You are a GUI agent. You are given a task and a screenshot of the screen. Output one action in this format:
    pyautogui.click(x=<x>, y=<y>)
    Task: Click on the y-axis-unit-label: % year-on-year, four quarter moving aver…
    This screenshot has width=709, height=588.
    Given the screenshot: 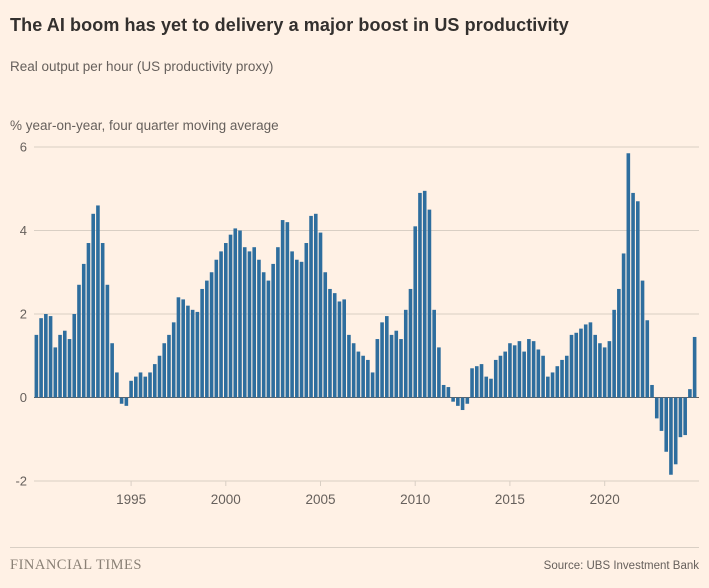 What is the action you would take?
    pyautogui.click(x=144, y=125)
    